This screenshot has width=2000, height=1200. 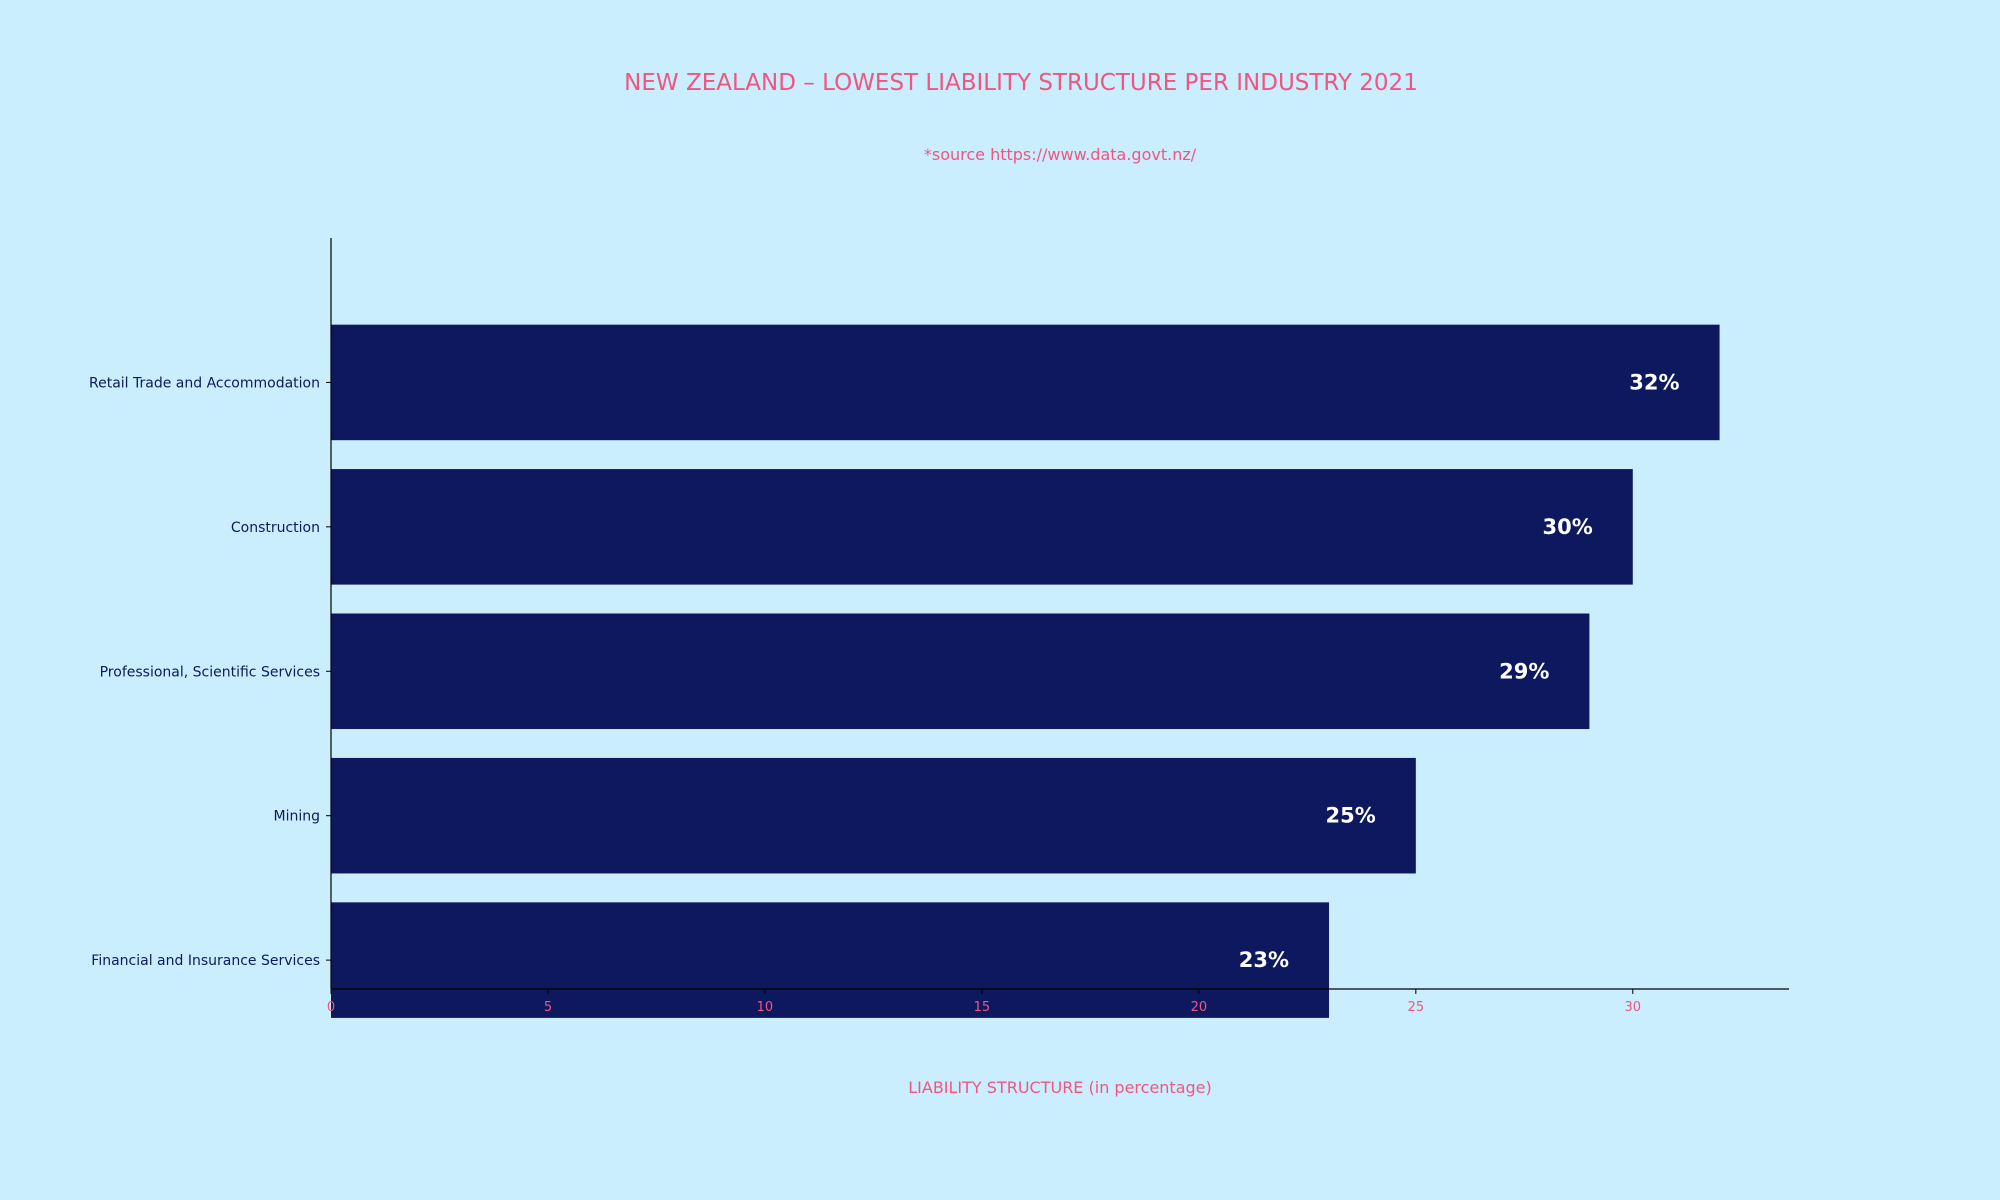 I want to click on x-tick-label-5: 25, so click(x=1416, y=1007).